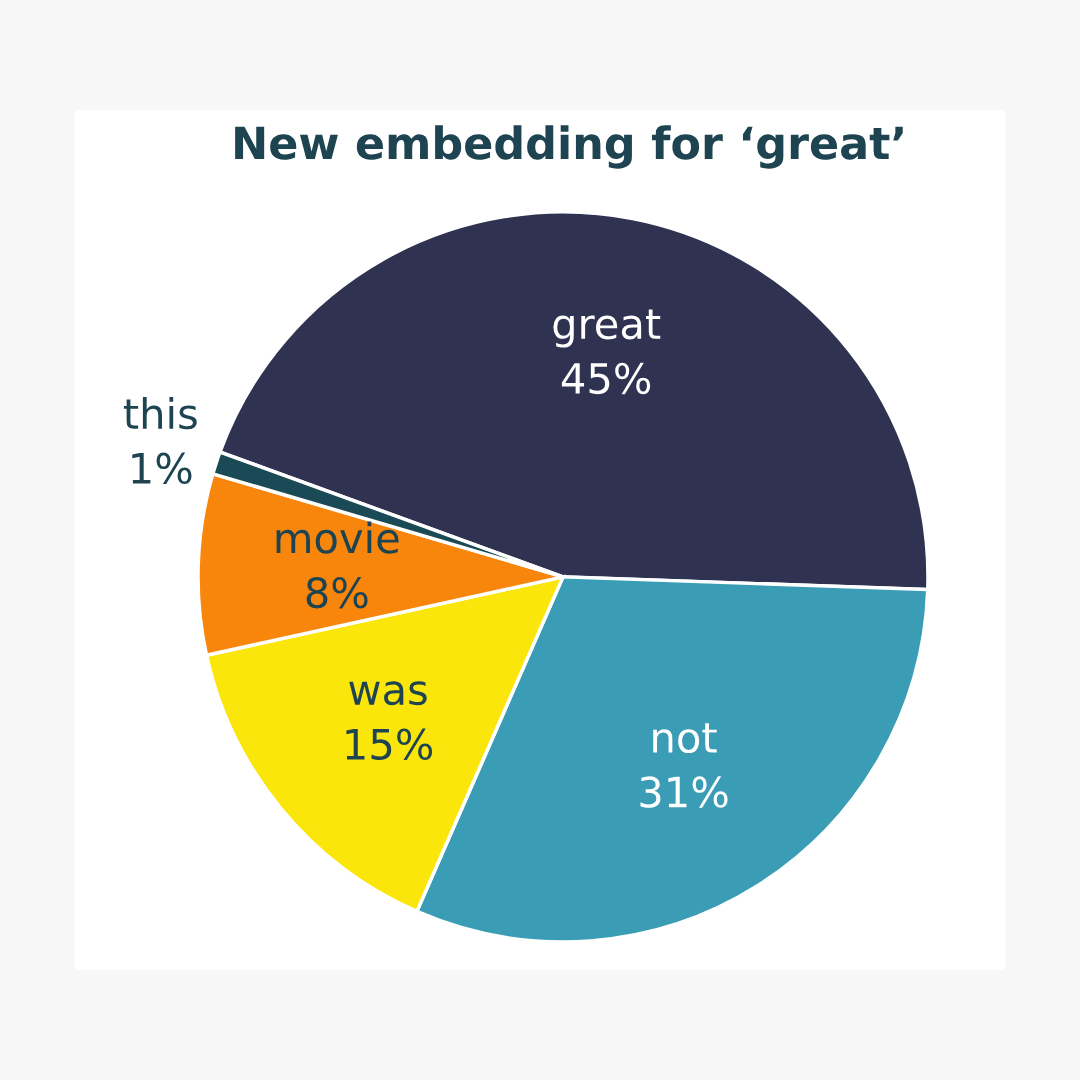 The height and width of the screenshot is (1080, 1080). What do you see at coordinates (162, 468) in the screenshot?
I see `data-label: 1%` at bounding box center [162, 468].